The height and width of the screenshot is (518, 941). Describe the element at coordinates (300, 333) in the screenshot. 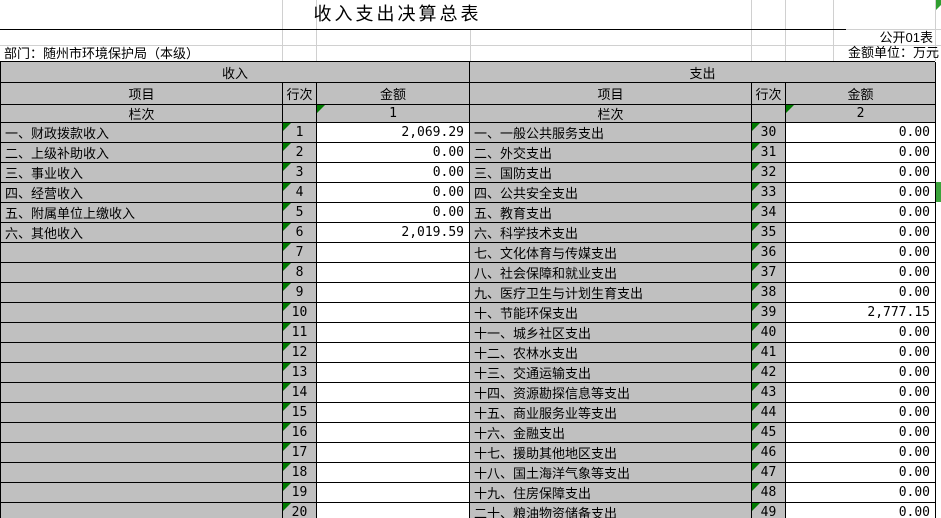

I see `line-number-cell: 11` at that location.